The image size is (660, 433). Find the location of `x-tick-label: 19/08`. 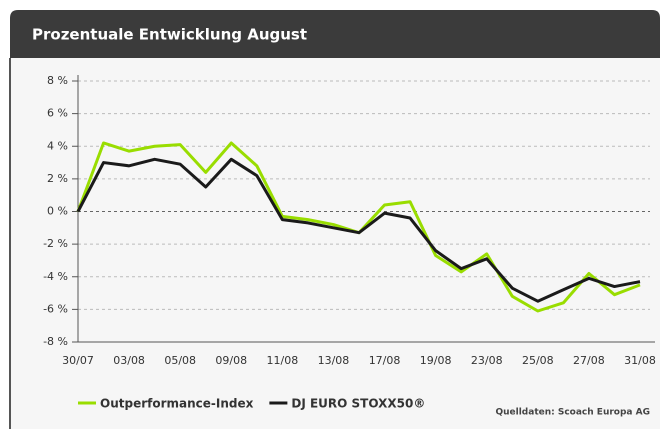

x-tick-label: 19/08 is located at coordinates (436, 360).